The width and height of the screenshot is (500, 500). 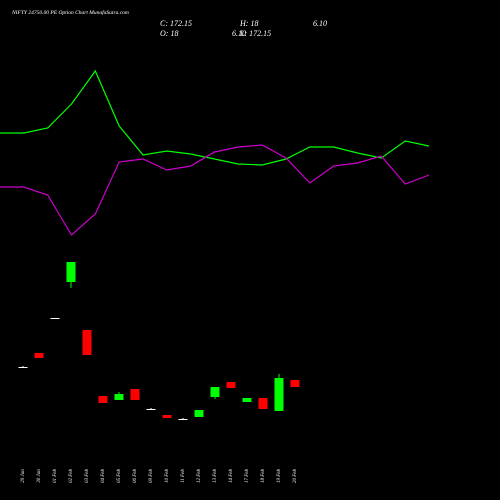 I want to click on x-tick-label: 17 Feb, so click(x=247, y=475).